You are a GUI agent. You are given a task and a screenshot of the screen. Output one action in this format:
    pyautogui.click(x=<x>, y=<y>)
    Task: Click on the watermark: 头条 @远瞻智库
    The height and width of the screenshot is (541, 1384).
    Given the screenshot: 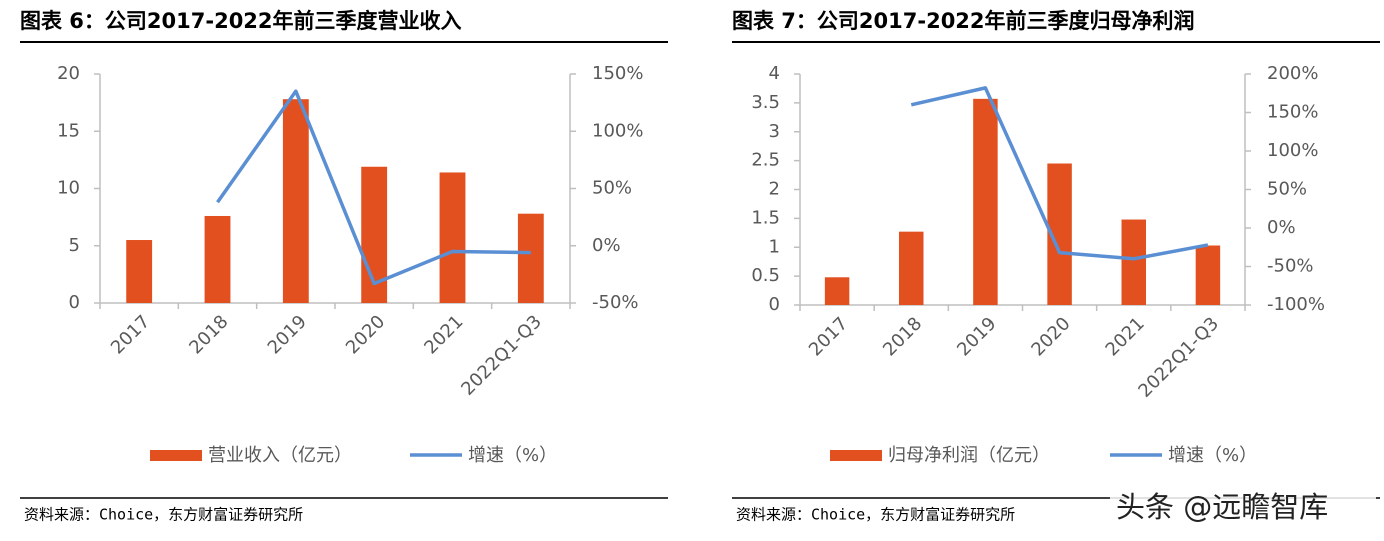 What is the action you would take?
    pyautogui.click(x=1222, y=507)
    